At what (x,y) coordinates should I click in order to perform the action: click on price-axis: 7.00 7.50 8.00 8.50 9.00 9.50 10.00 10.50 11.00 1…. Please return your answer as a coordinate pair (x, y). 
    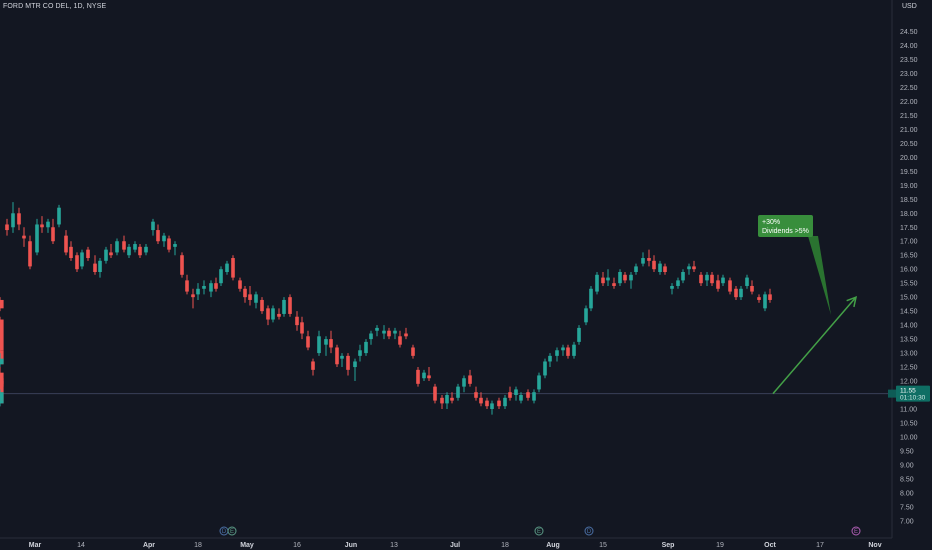
    Looking at the image, I should click on (909, 277).